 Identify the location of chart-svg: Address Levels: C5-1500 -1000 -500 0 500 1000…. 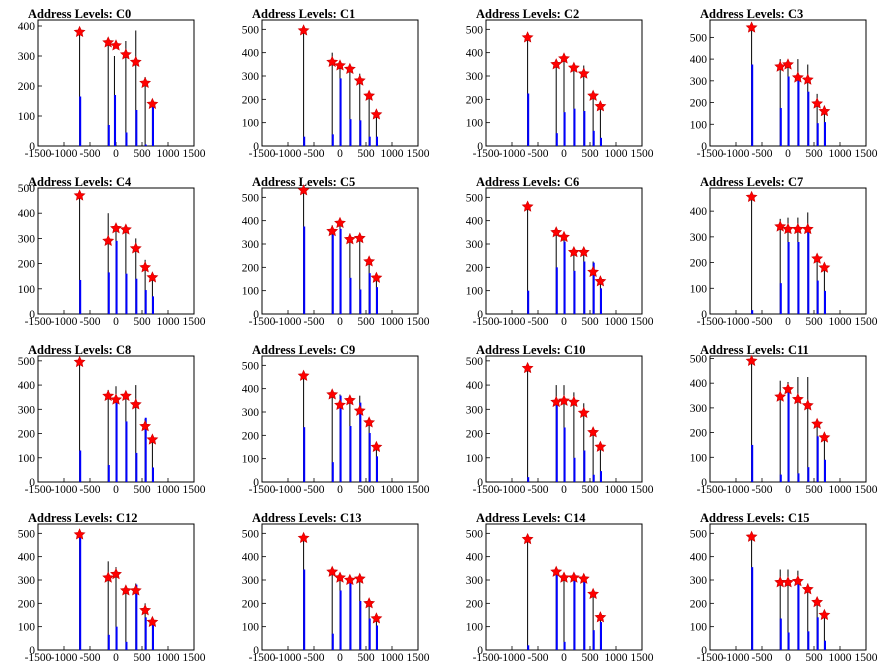
(336, 251).